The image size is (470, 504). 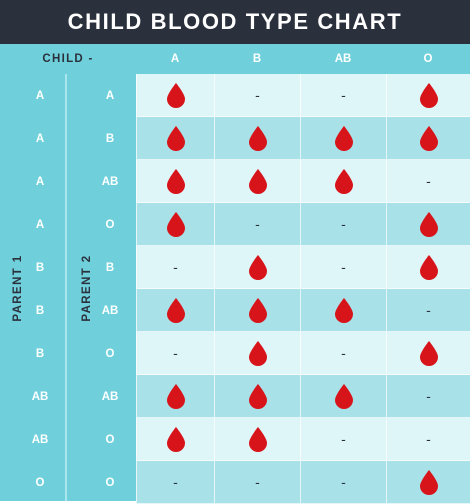 What do you see at coordinates (235, 22) in the screenshot?
I see `chart-title: CHILD BLOOD TYPE CHART` at bounding box center [235, 22].